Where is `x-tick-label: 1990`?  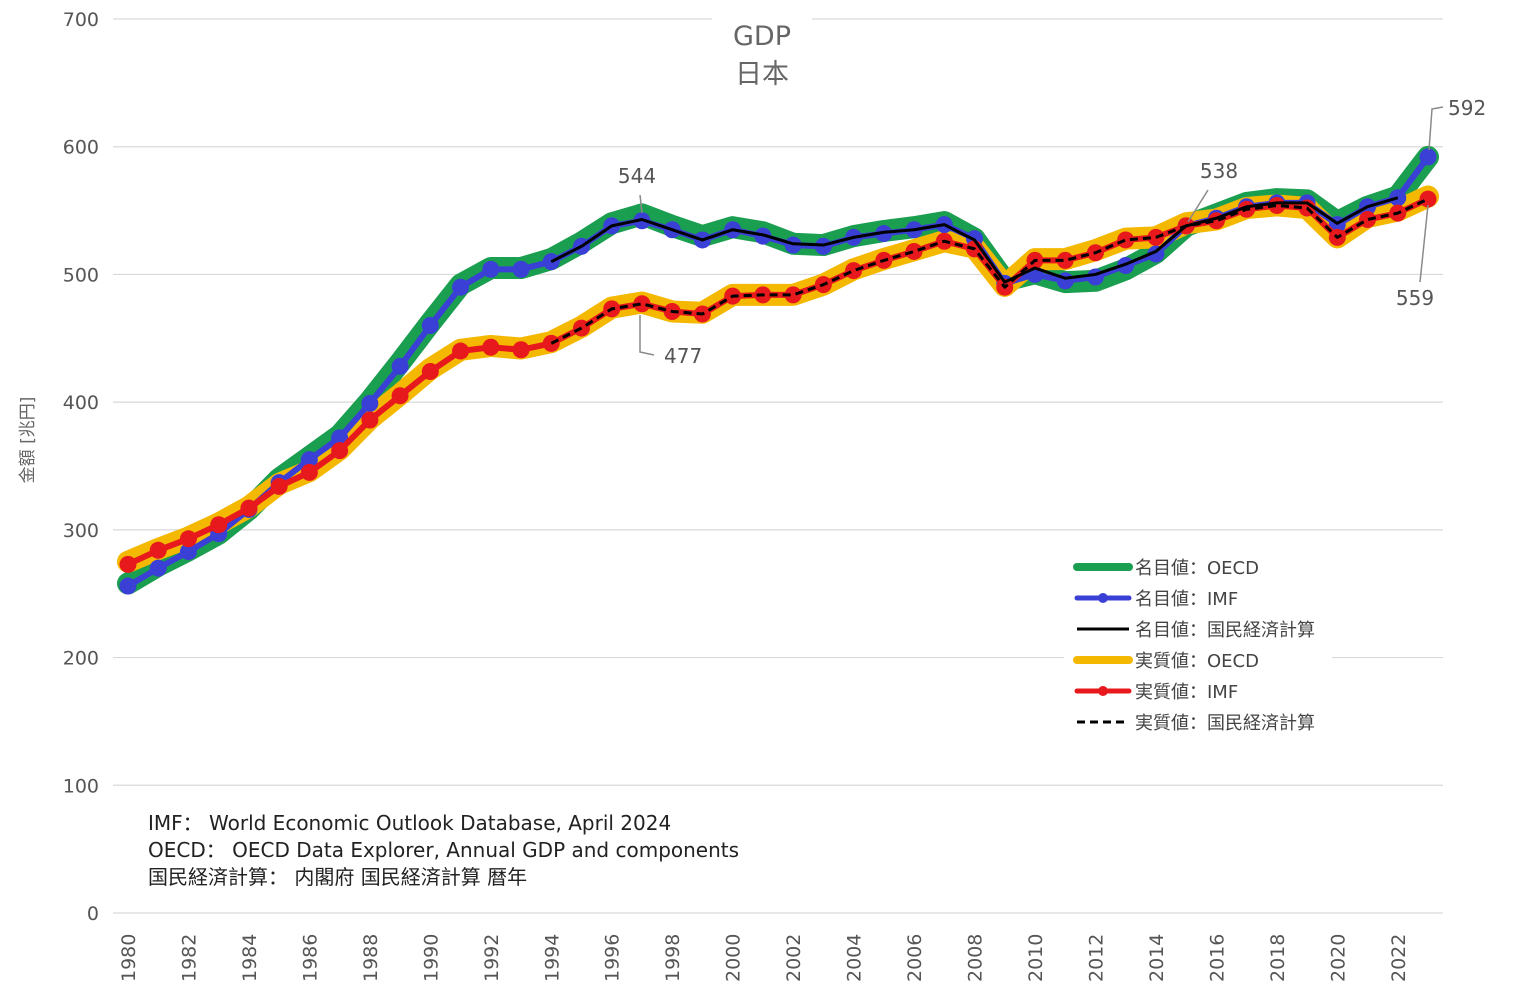 x-tick-label: 1990 is located at coordinates (431, 958).